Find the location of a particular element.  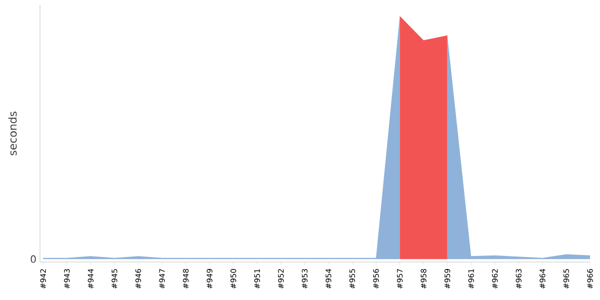

y-axis-title: seconds is located at coordinates (12, 134).